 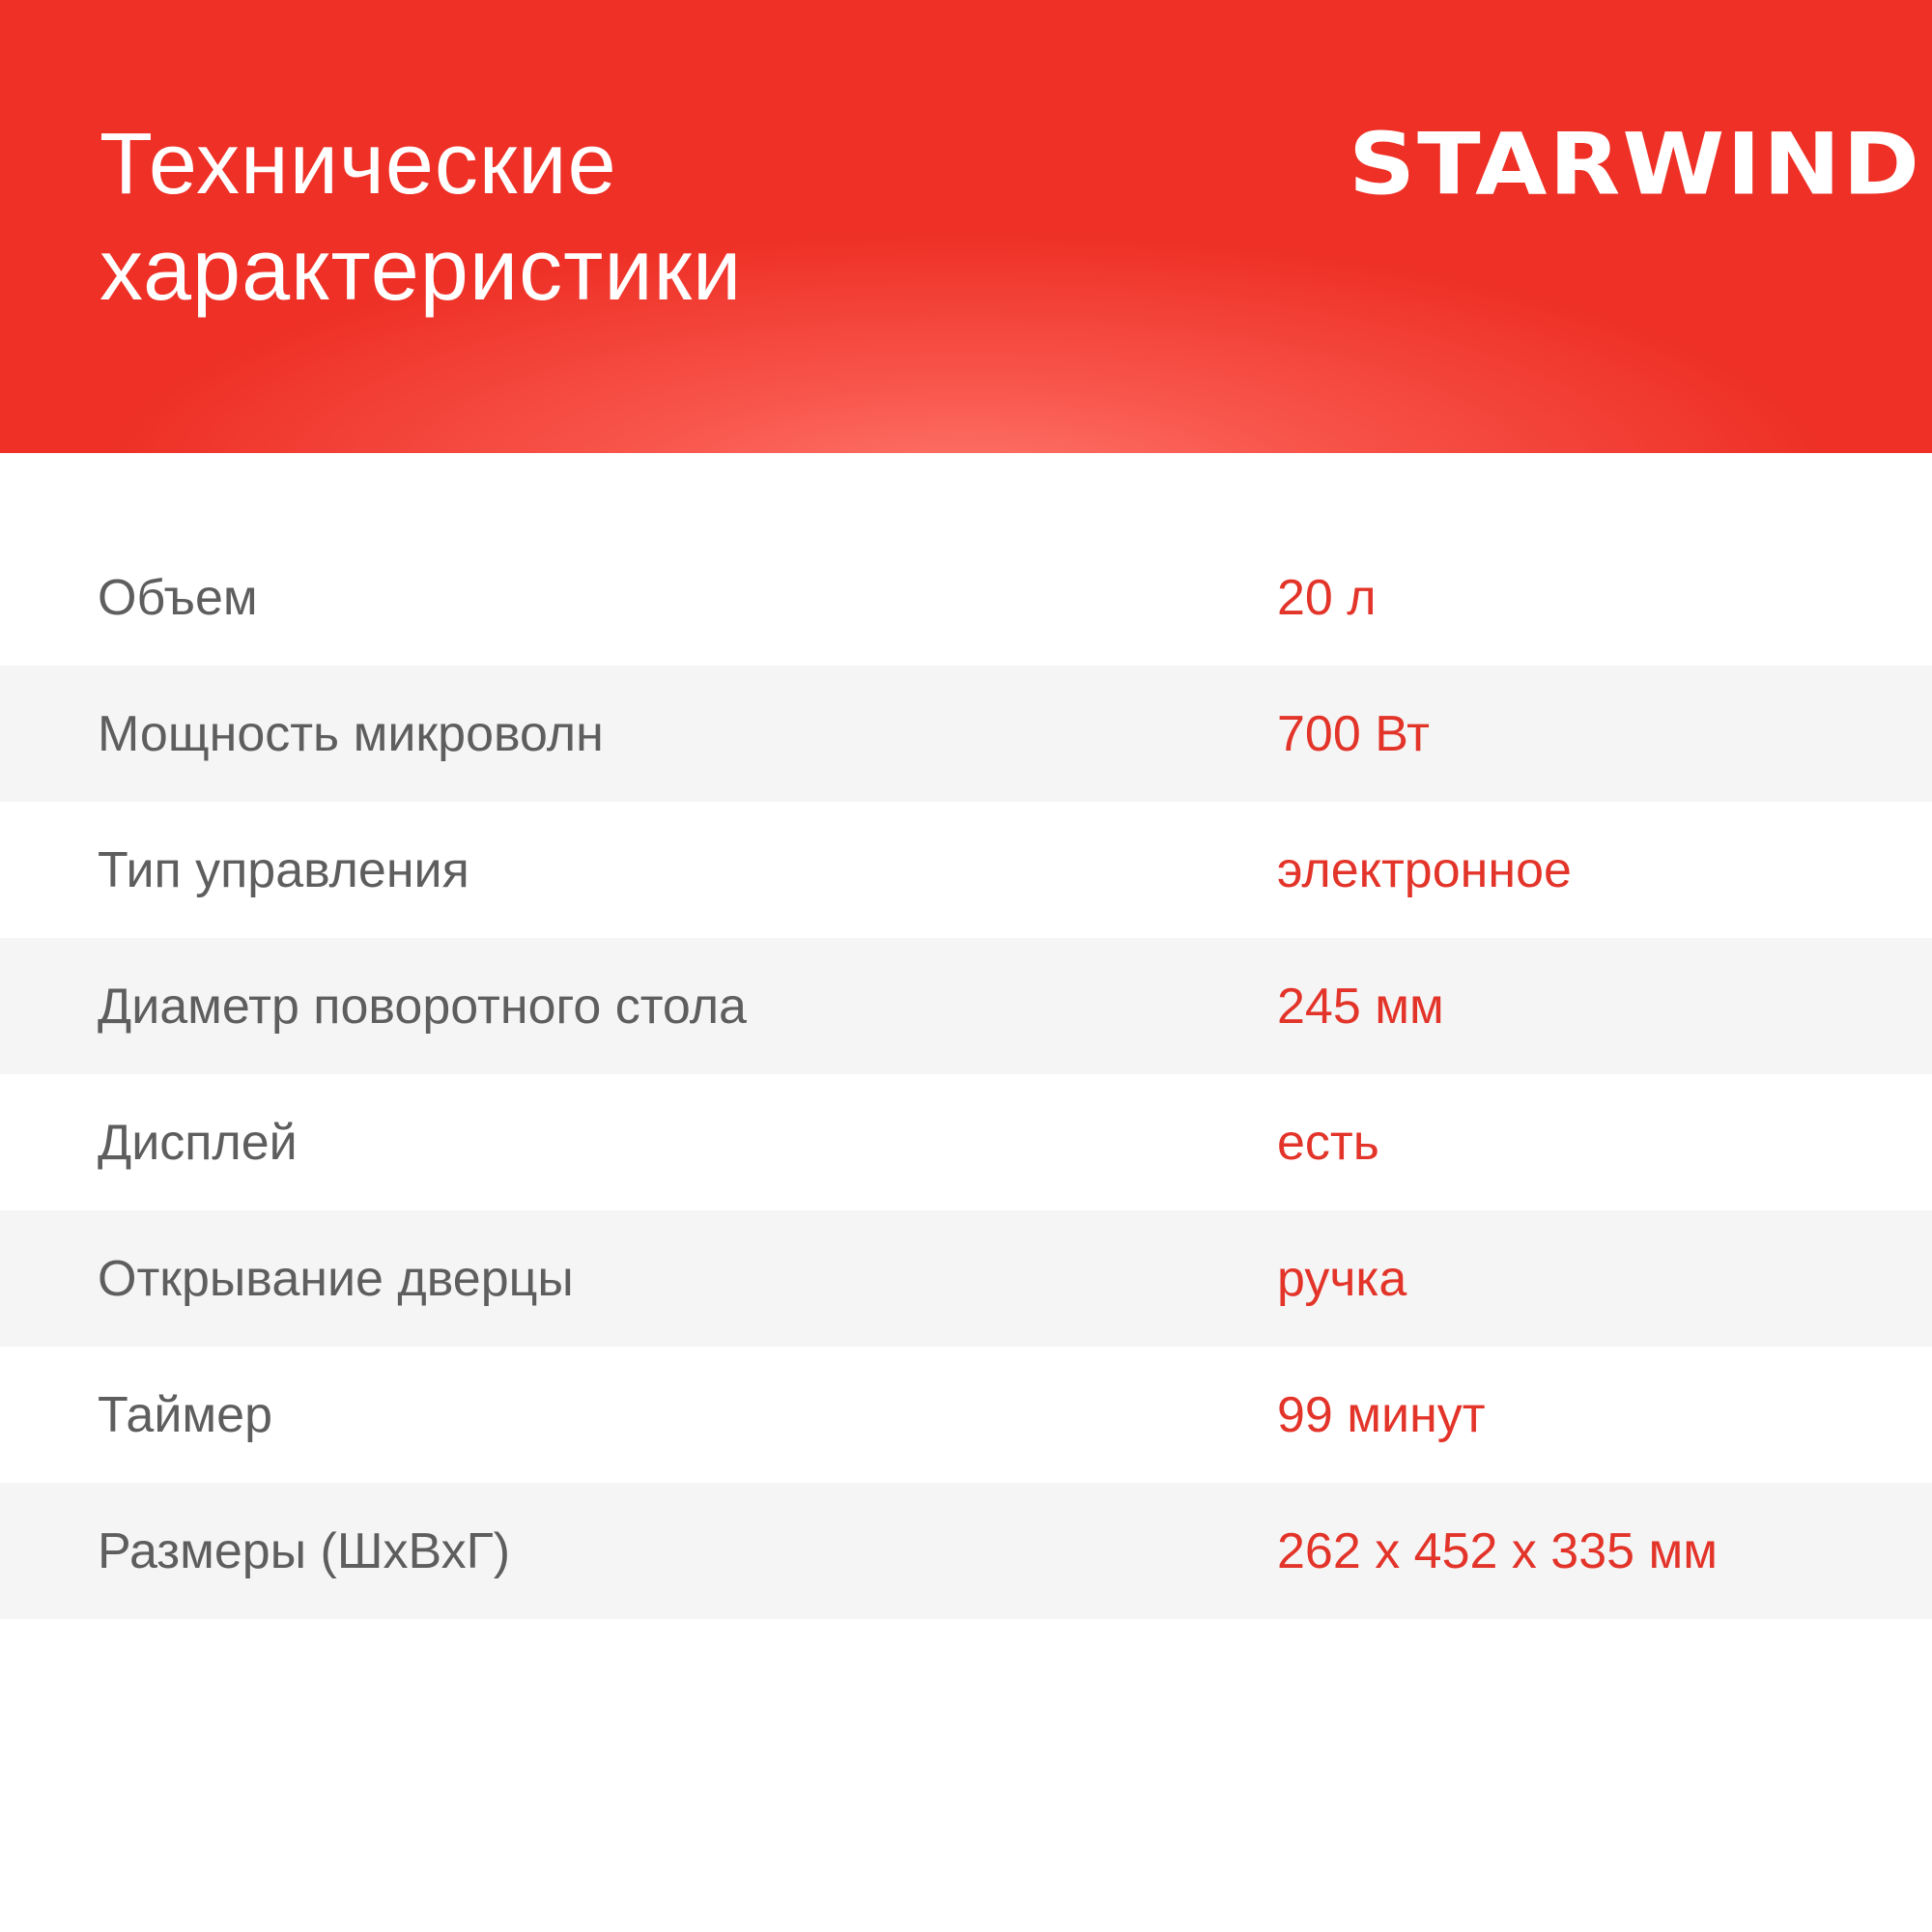 I want to click on spec-row: Открывание дверцы ручка, so click(x=966, y=1278).